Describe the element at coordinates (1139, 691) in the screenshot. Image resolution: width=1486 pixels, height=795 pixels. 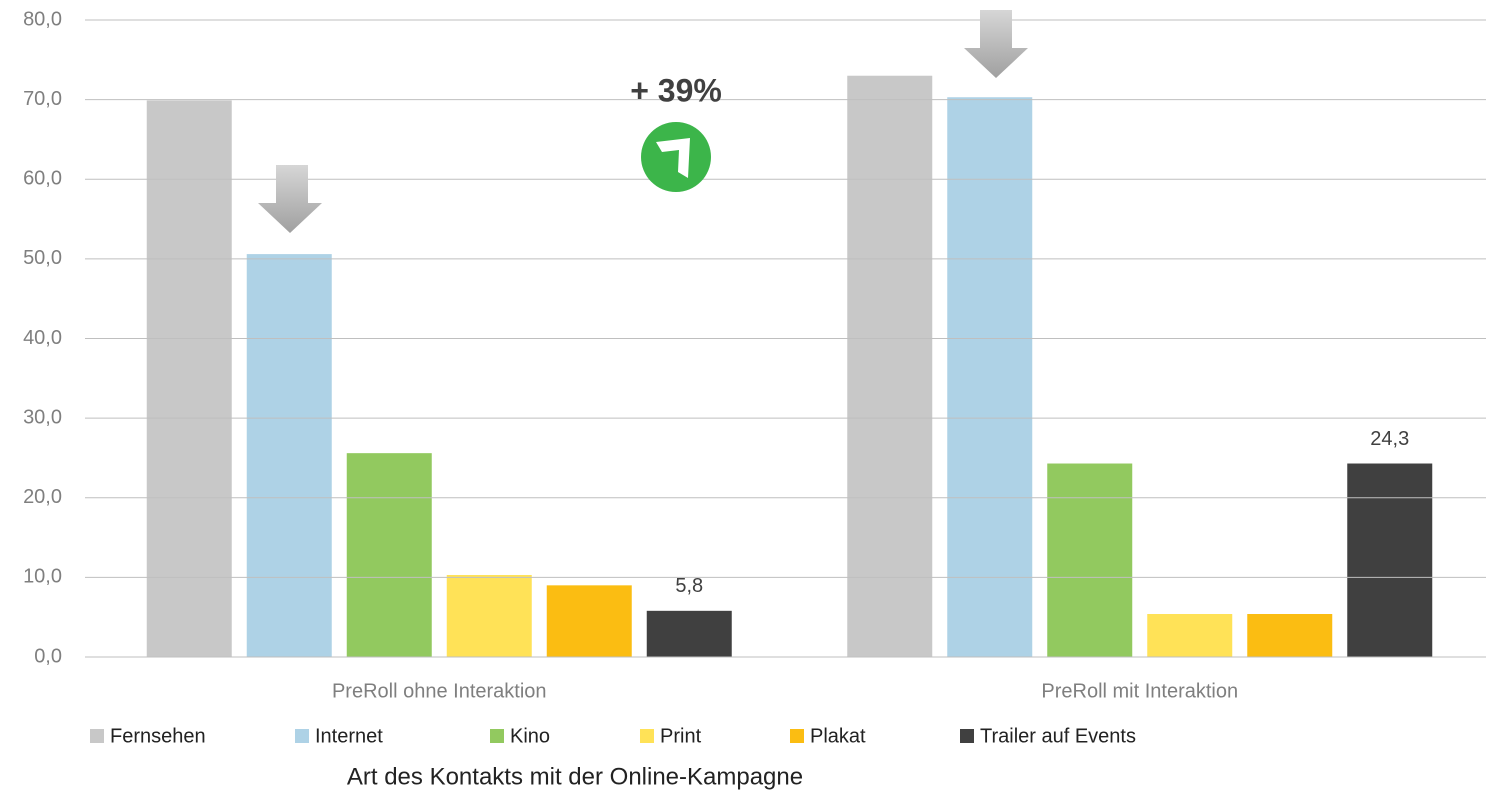
I see `x-tick-label: PreRoll mit Interaktion` at that location.